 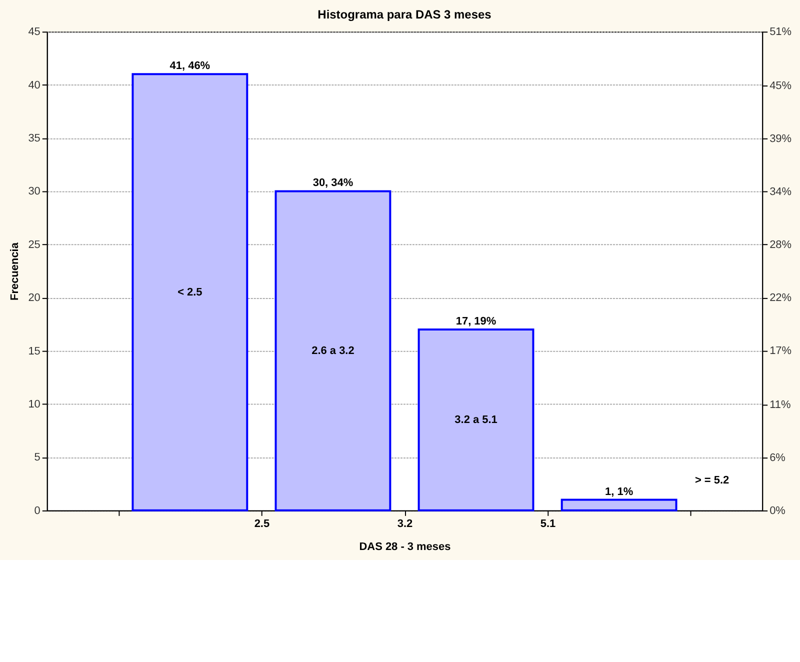 I want to click on y-tick-label: 5, so click(x=37, y=458).